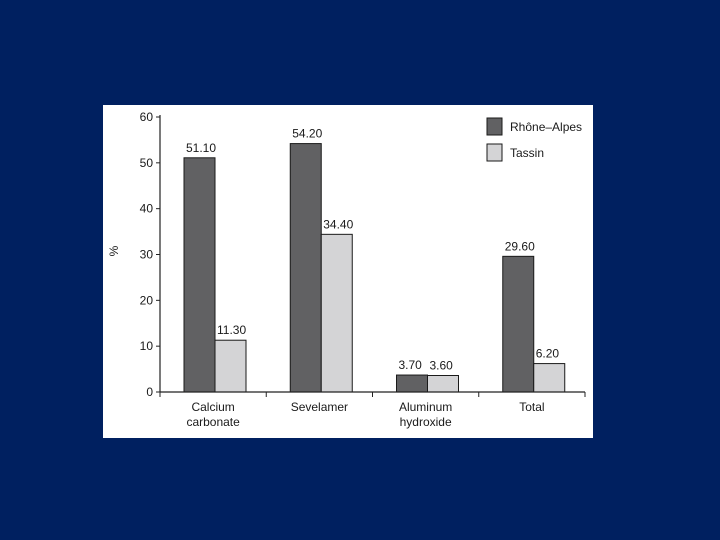 Image resolution: width=720 pixels, height=540 pixels. Describe the element at coordinates (147, 117) in the screenshot. I see `y-tick-label: 60` at that location.